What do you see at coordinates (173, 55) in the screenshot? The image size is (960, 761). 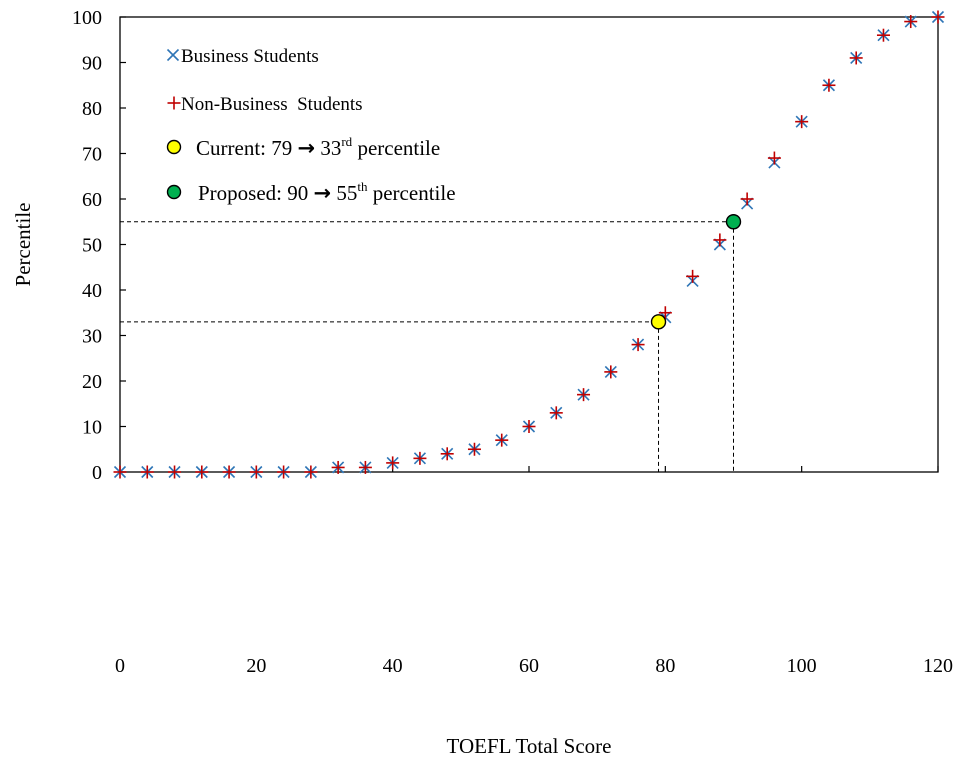 I see `legend-marker-business` at bounding box center [173, 55].